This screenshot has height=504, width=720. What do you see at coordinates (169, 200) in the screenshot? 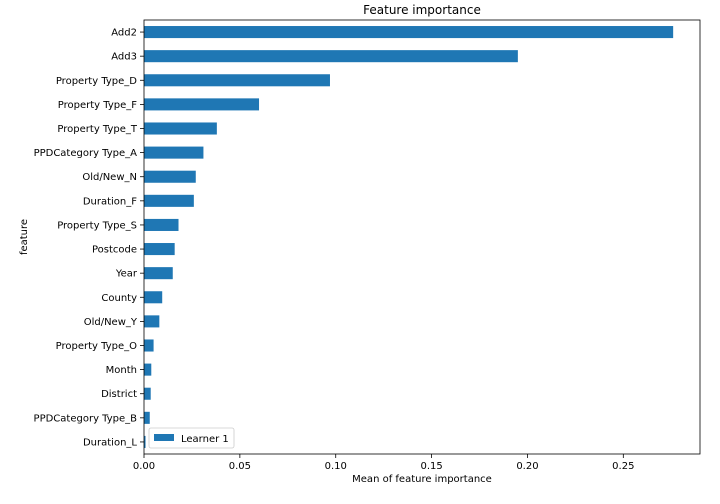
I see `bar-duration-f` at bounding box center [169, 200].